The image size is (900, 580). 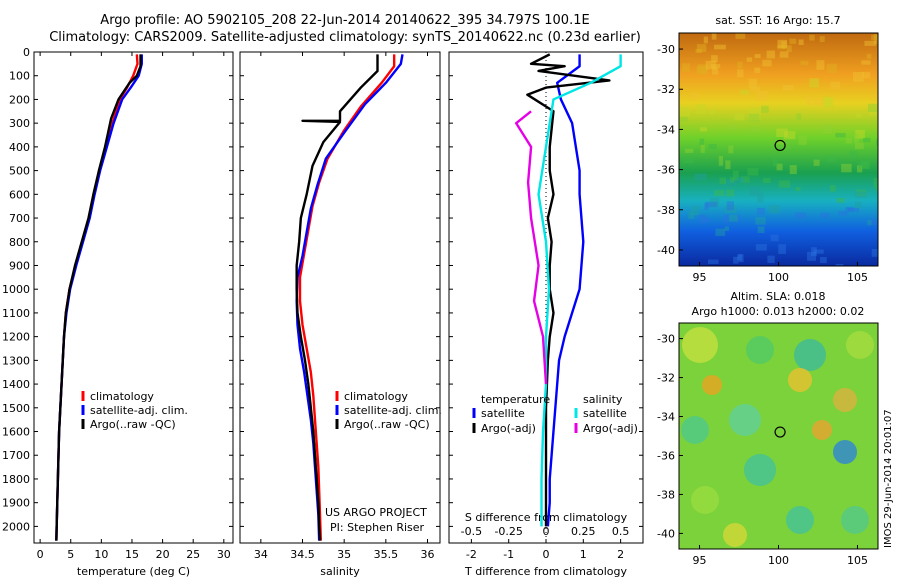 What do you see at coordinates (122, 396) in the screenshot?
I see `legend-label: climatology` at bounding box center [122, 396].